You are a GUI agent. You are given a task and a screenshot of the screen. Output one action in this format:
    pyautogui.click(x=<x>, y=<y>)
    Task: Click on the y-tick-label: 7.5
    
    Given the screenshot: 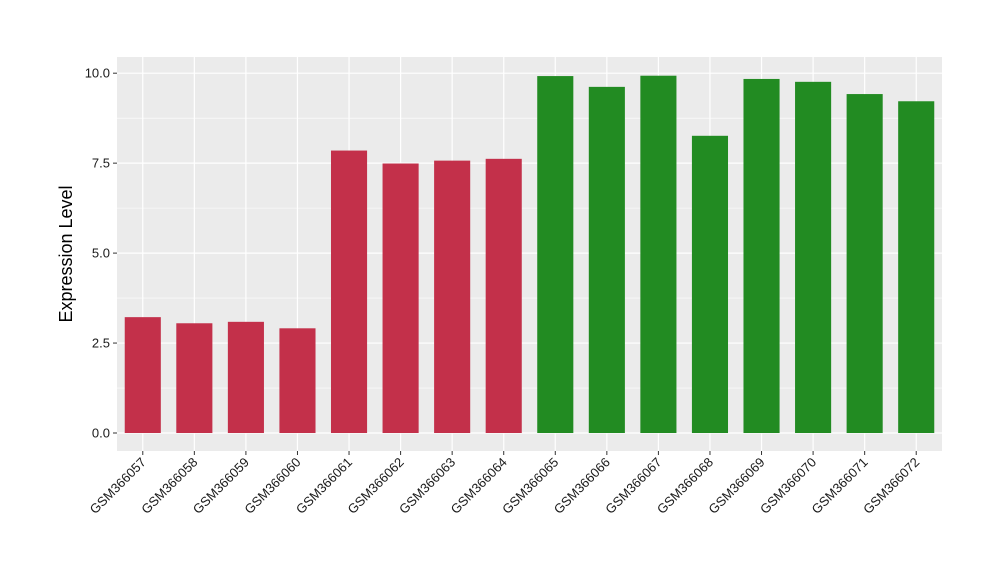 What is the action you would take?
    pyautogui.click(x=101, y=163)
    